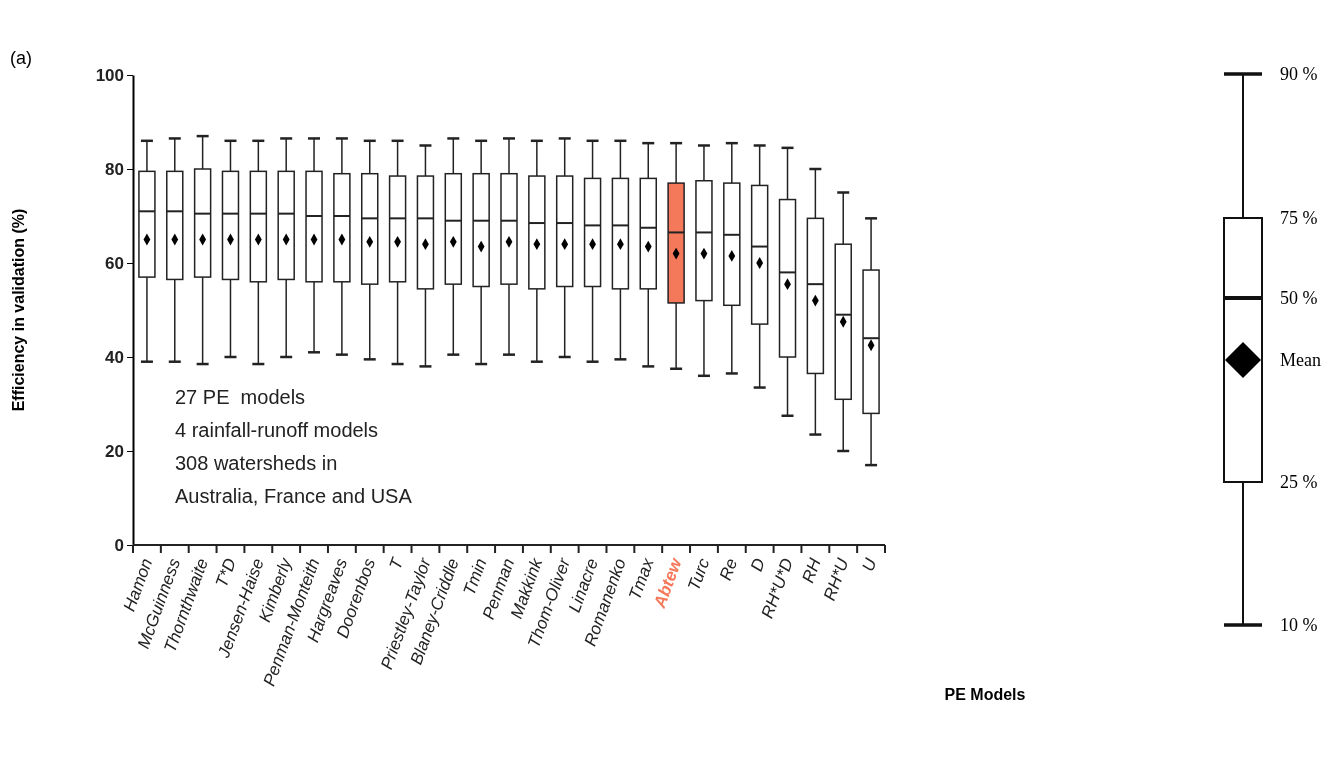 The width and height of the screenshot is (1341, 766). Describe the element at coordinates (985, 694) in the screenshot. I see `x-axis-title: PE Models` at that location.